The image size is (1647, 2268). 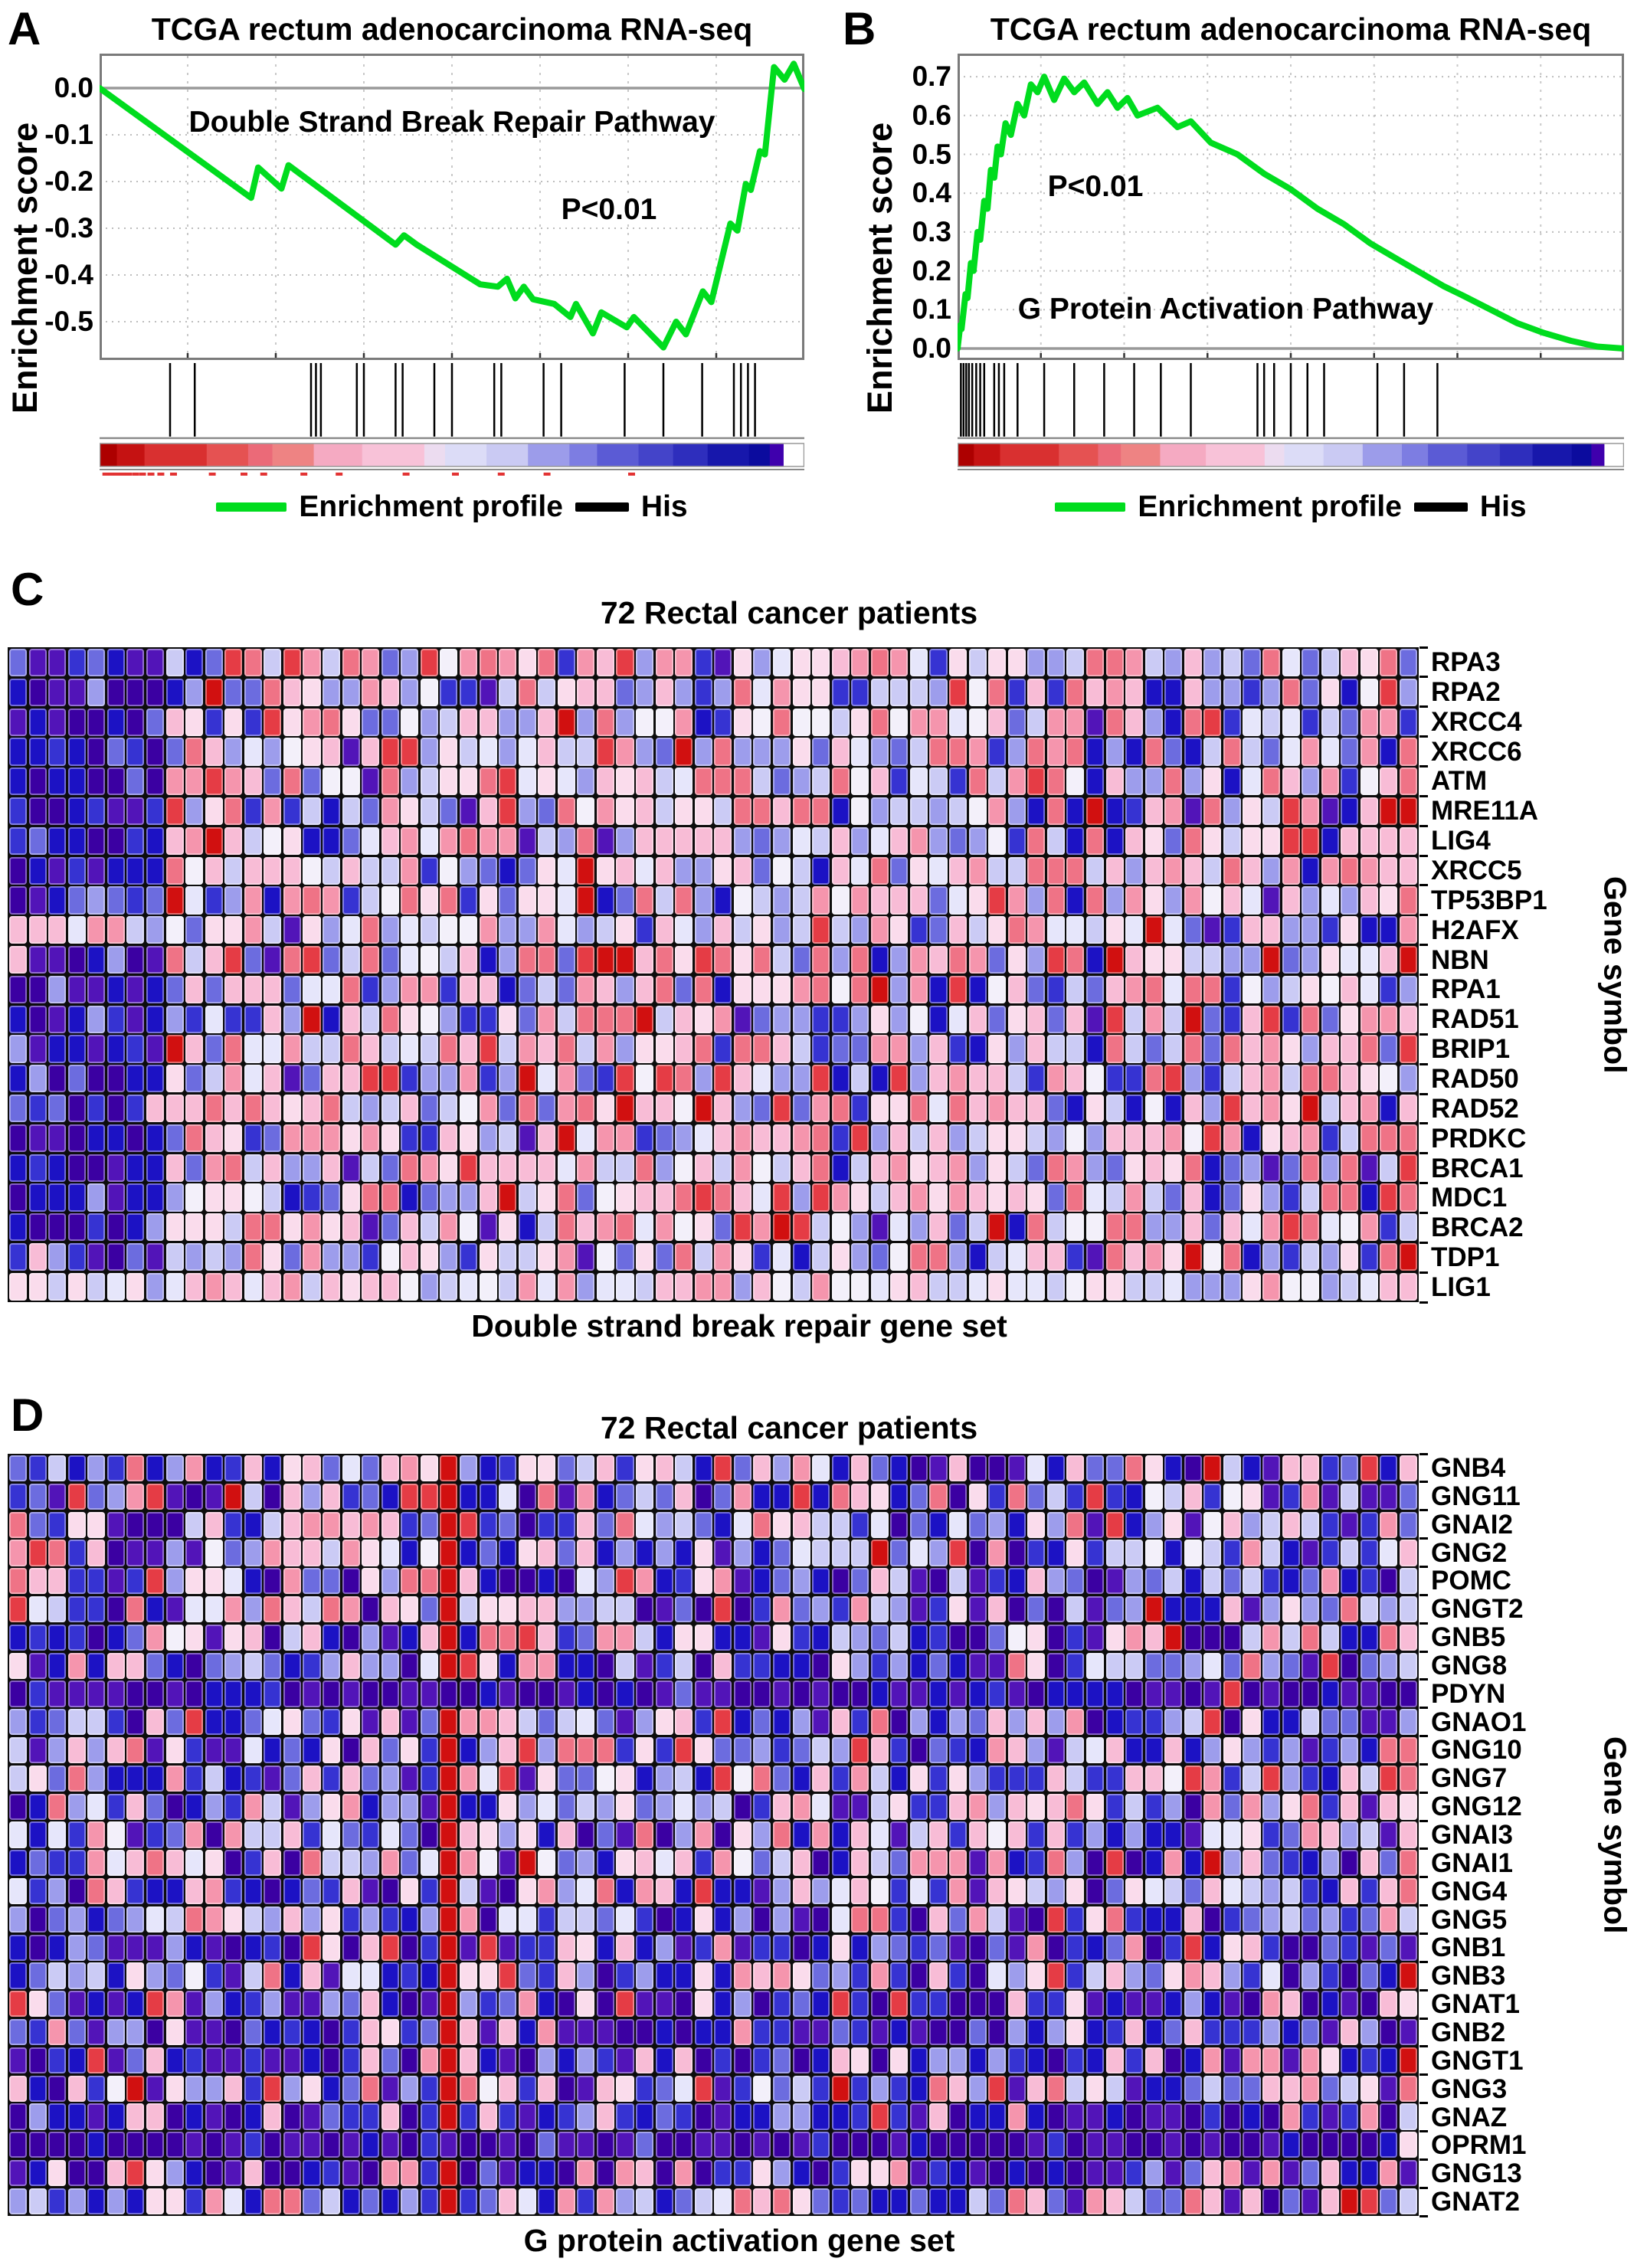 I want to click on heatmap-c-ylabel: Gene symbol, so click(x=1615, y=974).